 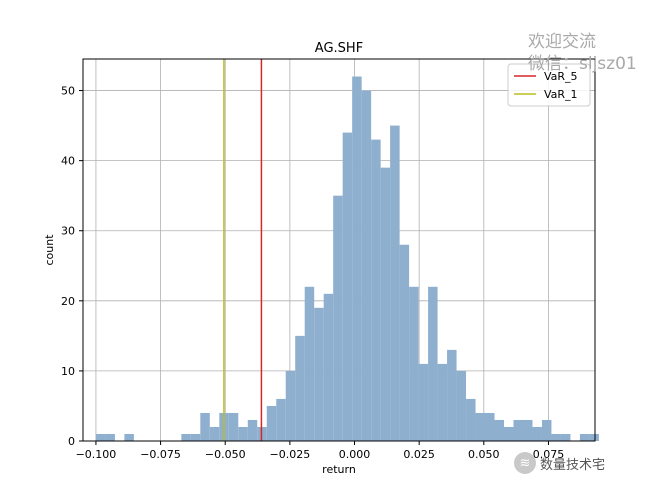 I want to click on x-tick-label: −0.100, so click(x=96, y=454).